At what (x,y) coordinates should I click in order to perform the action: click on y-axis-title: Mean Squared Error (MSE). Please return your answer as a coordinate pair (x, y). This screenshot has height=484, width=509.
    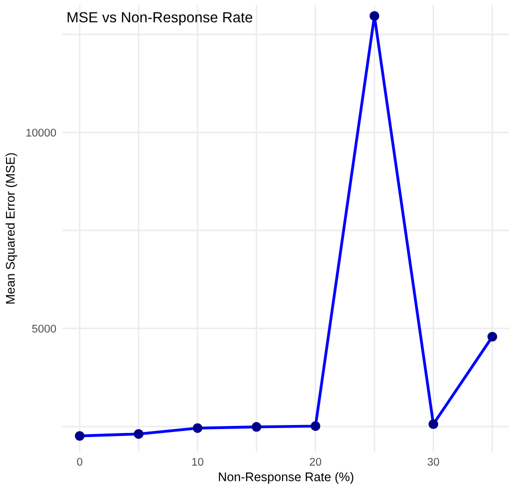
    Looking at the image, I should click on (12, 228).